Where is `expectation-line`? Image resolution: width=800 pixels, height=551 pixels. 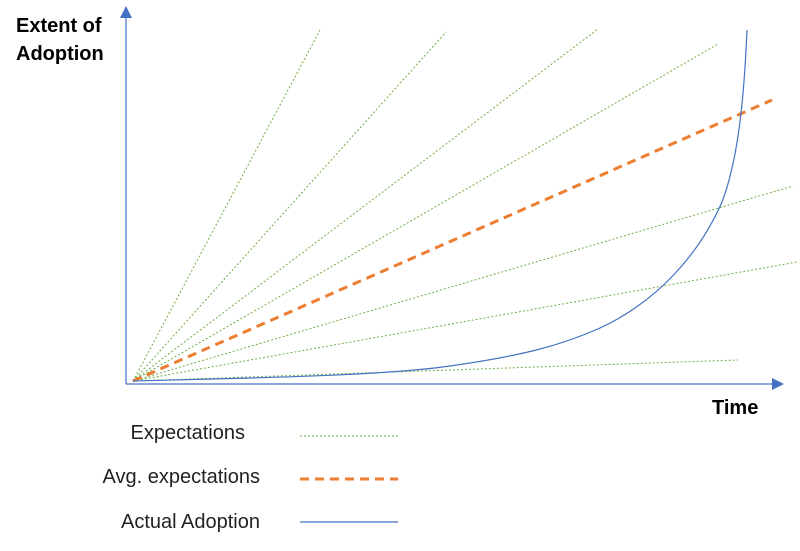 expectation-line is located at coordinates (435, 370).